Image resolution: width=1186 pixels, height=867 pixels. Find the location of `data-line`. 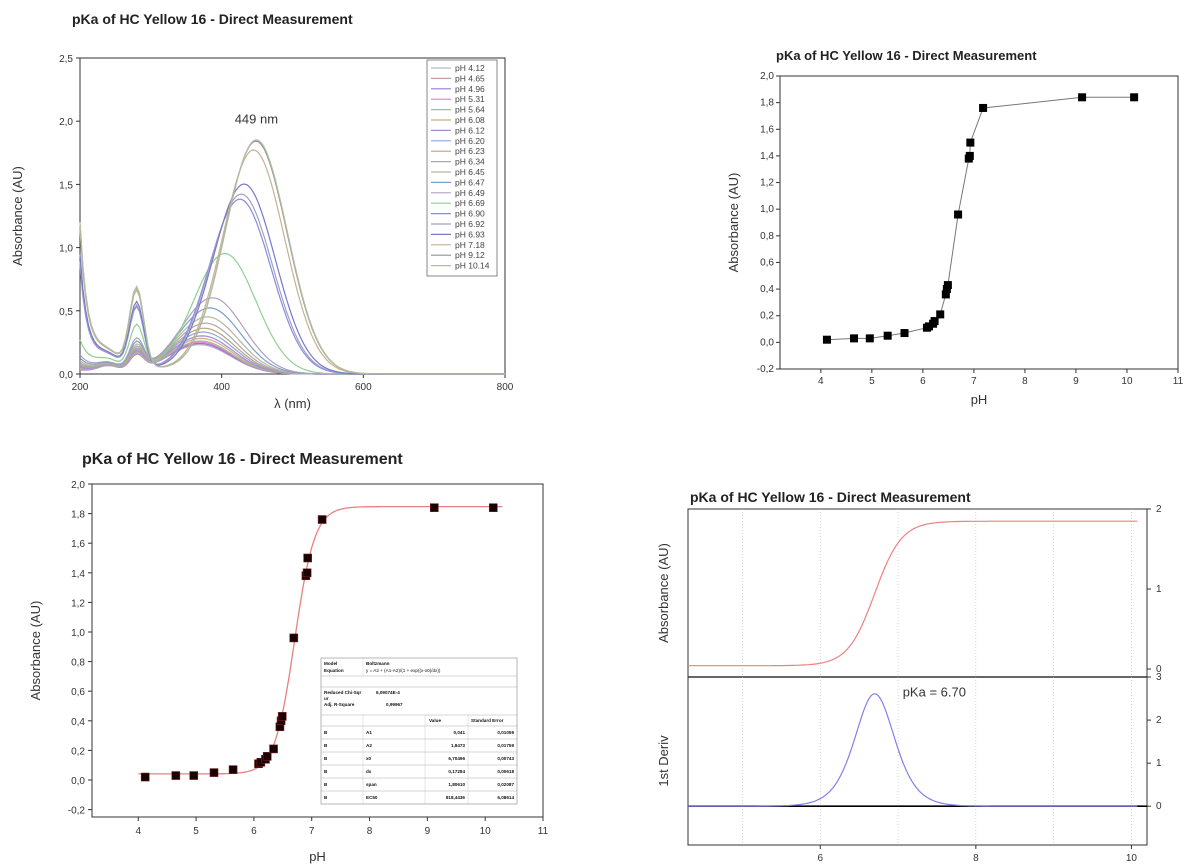

data-line is located at coordinates (980, 218).